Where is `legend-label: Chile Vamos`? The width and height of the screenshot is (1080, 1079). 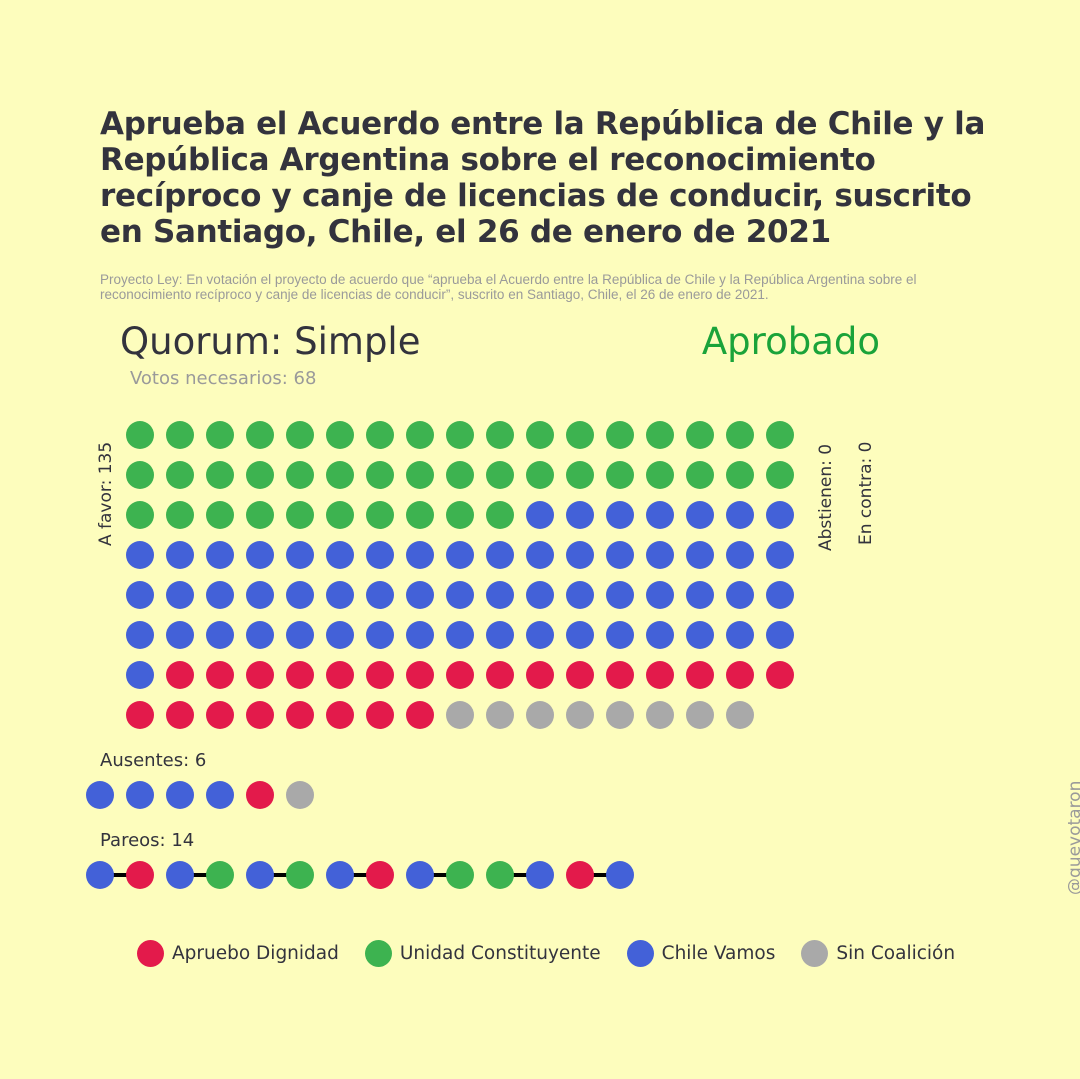 legend-label: Chile Vamos is located at coordinates (718, 953).